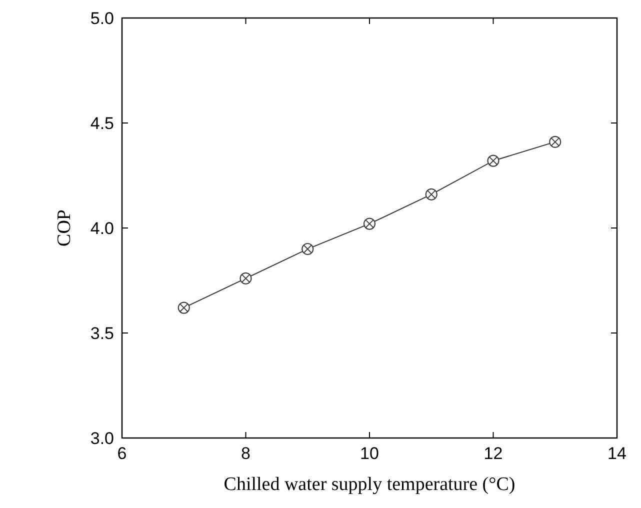 The image size is (641, 508). What do you see at coordinates (493, 453) in the screenshot?
I see `x-tick-label: 12` at bounding box center [493, 453].